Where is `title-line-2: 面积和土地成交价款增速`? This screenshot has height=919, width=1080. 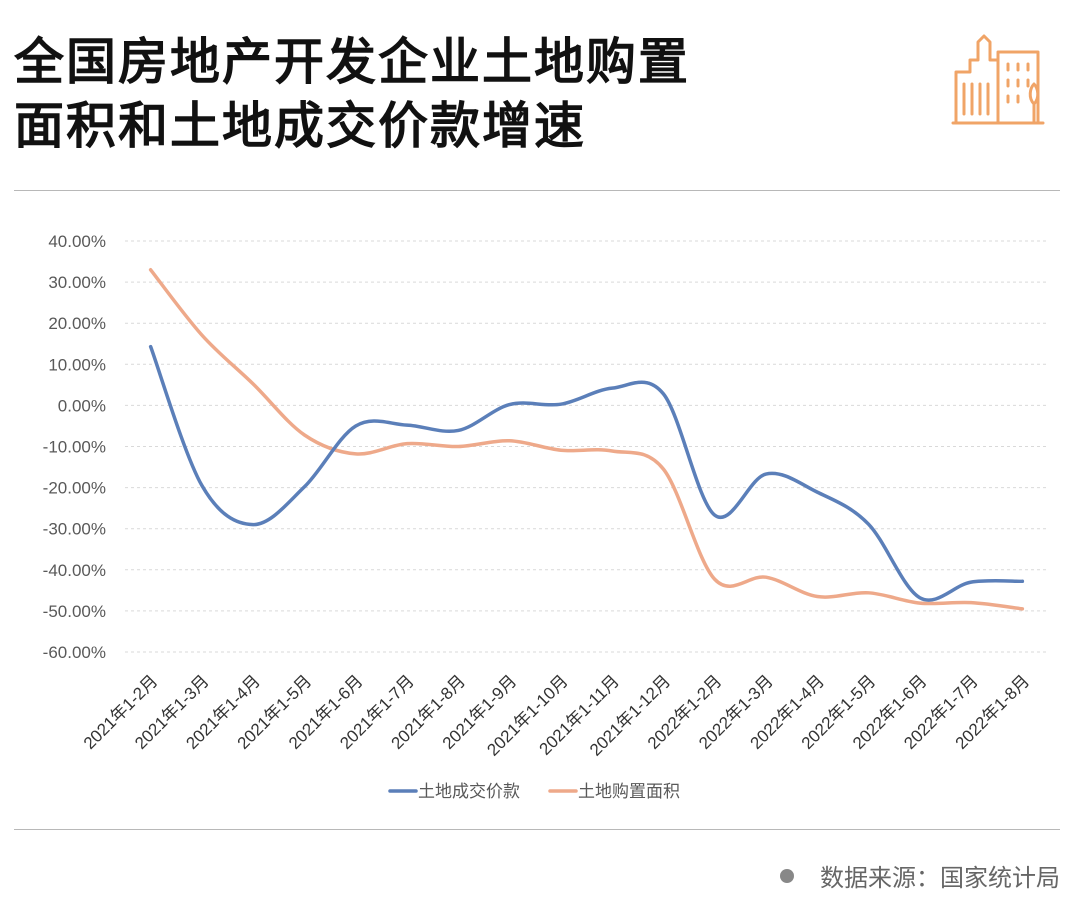 title-line-2: 面积和土地成交价款增速 is located at coordinates (300, 126).